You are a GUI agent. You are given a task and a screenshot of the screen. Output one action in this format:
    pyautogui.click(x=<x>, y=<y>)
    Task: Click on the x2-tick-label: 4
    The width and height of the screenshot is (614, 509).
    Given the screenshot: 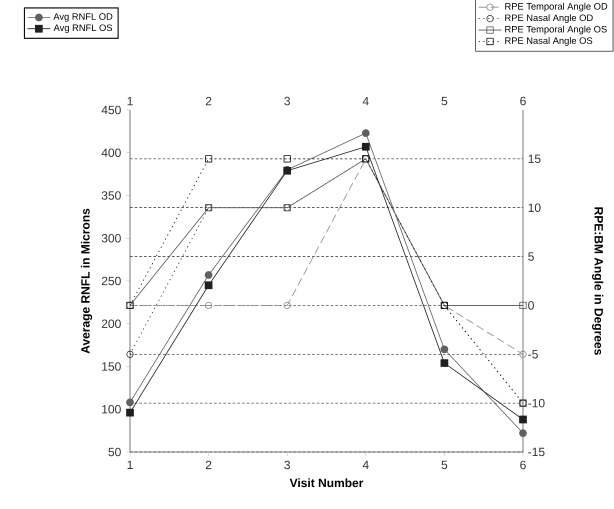 What is the action you would take?
    pyautogui.click(x=365, y=464)
    